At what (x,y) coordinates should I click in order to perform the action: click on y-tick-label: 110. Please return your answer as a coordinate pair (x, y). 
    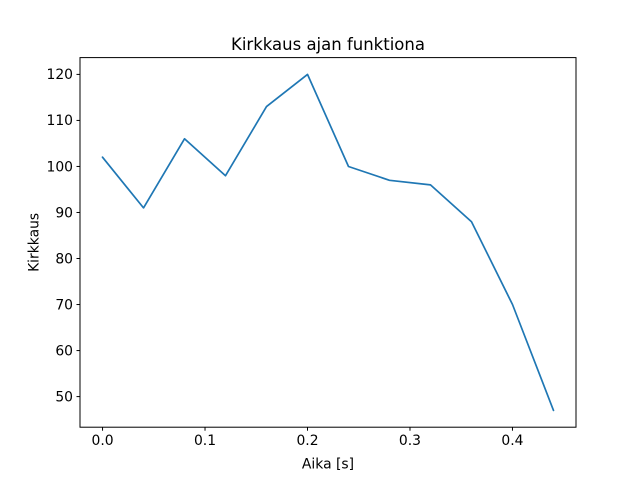
    Looking at the image, I should click on (59, 121).